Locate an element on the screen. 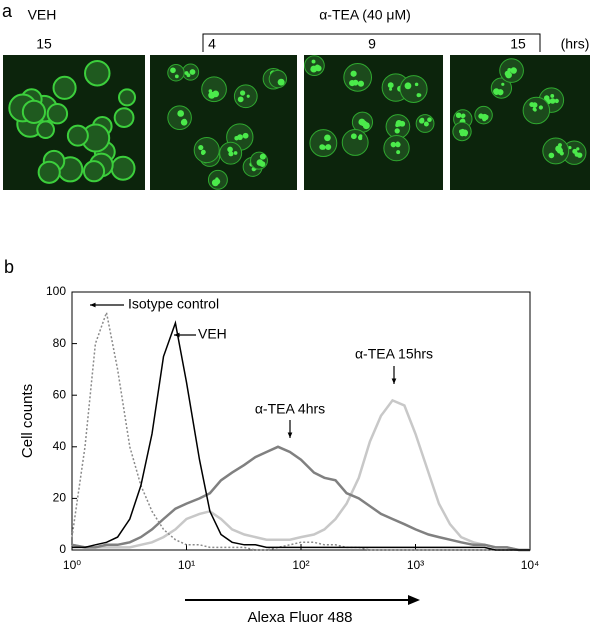  y-tick-label: 100 is located at coordinates (56, 291).